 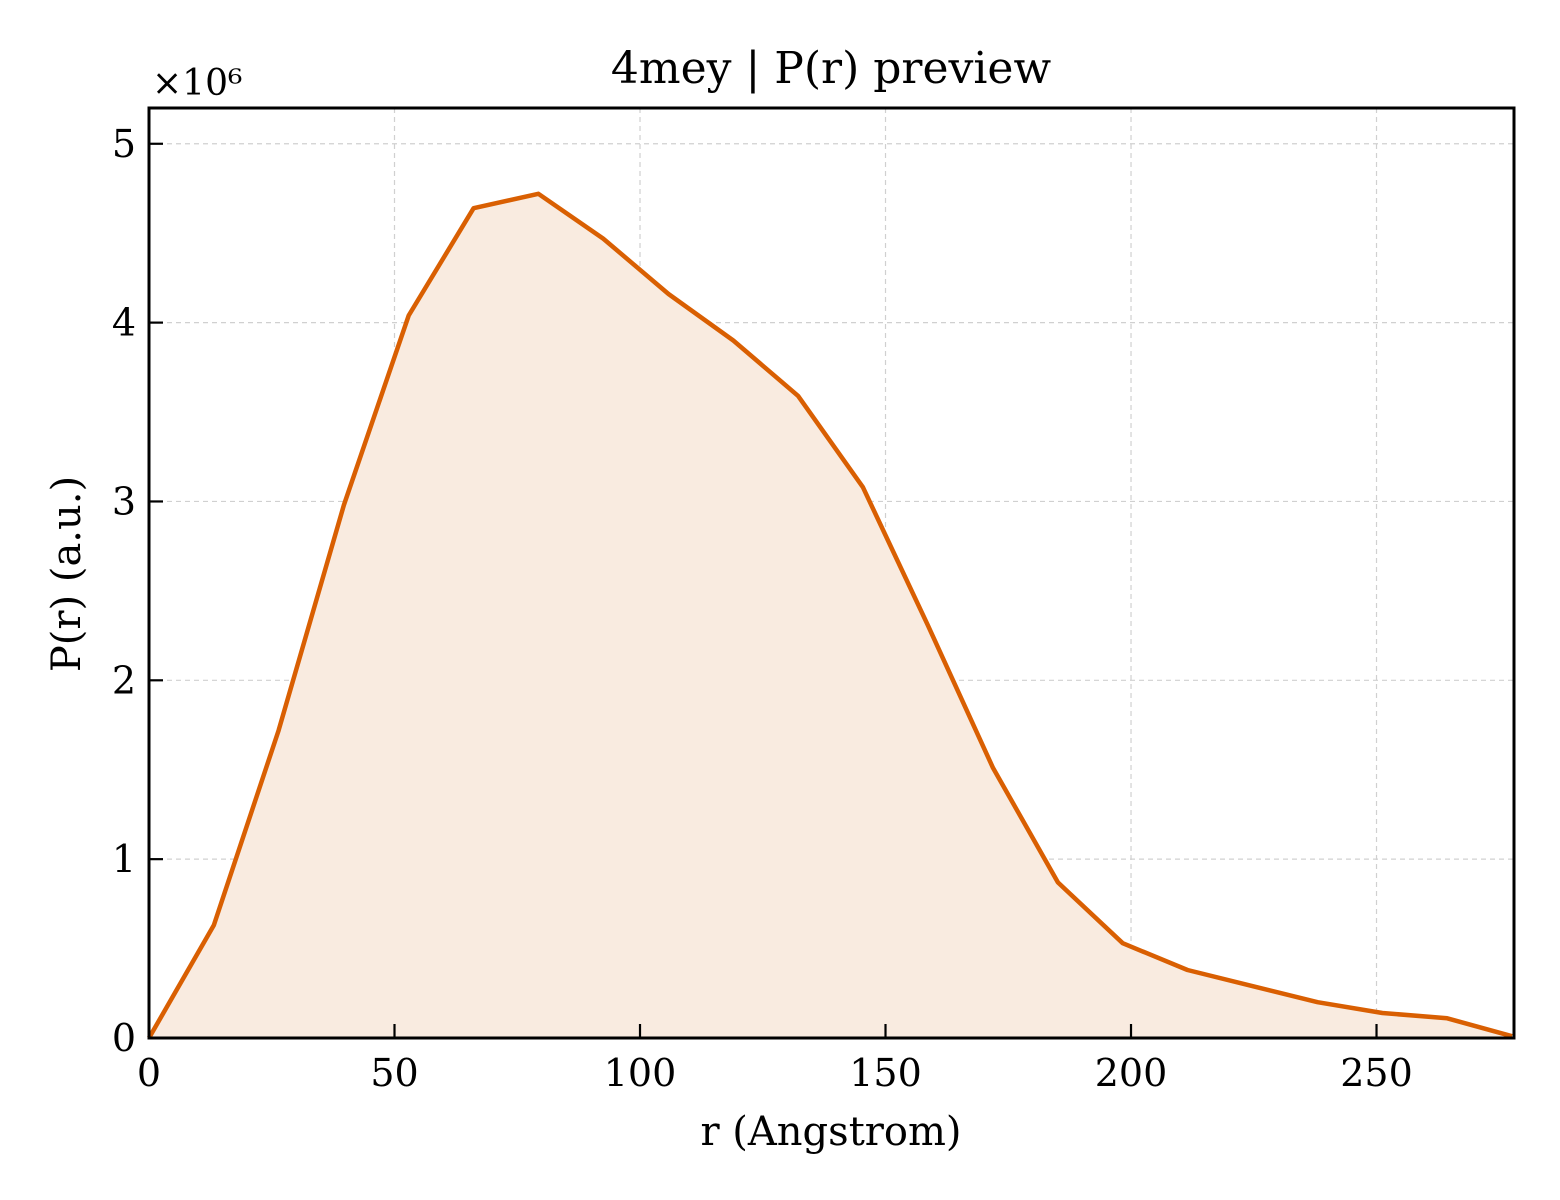 I want to click on y-tick-label: 2, so click(x=124, y=680).